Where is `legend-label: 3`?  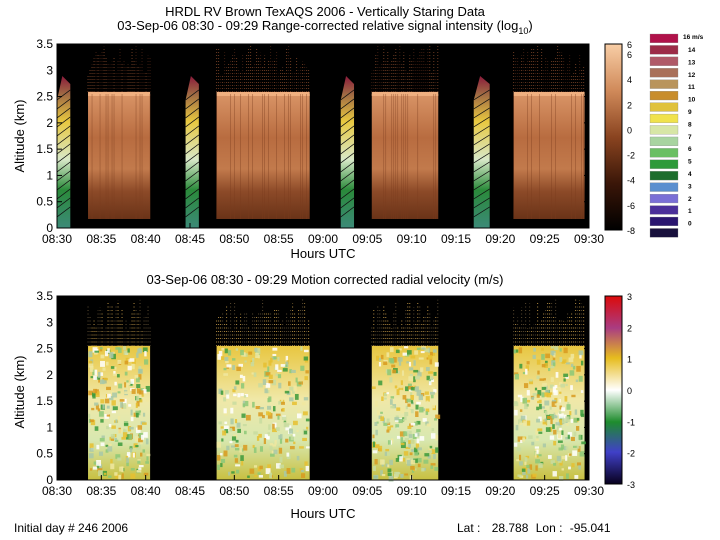
legend-label: 3 is located at coordinates (690, 186).